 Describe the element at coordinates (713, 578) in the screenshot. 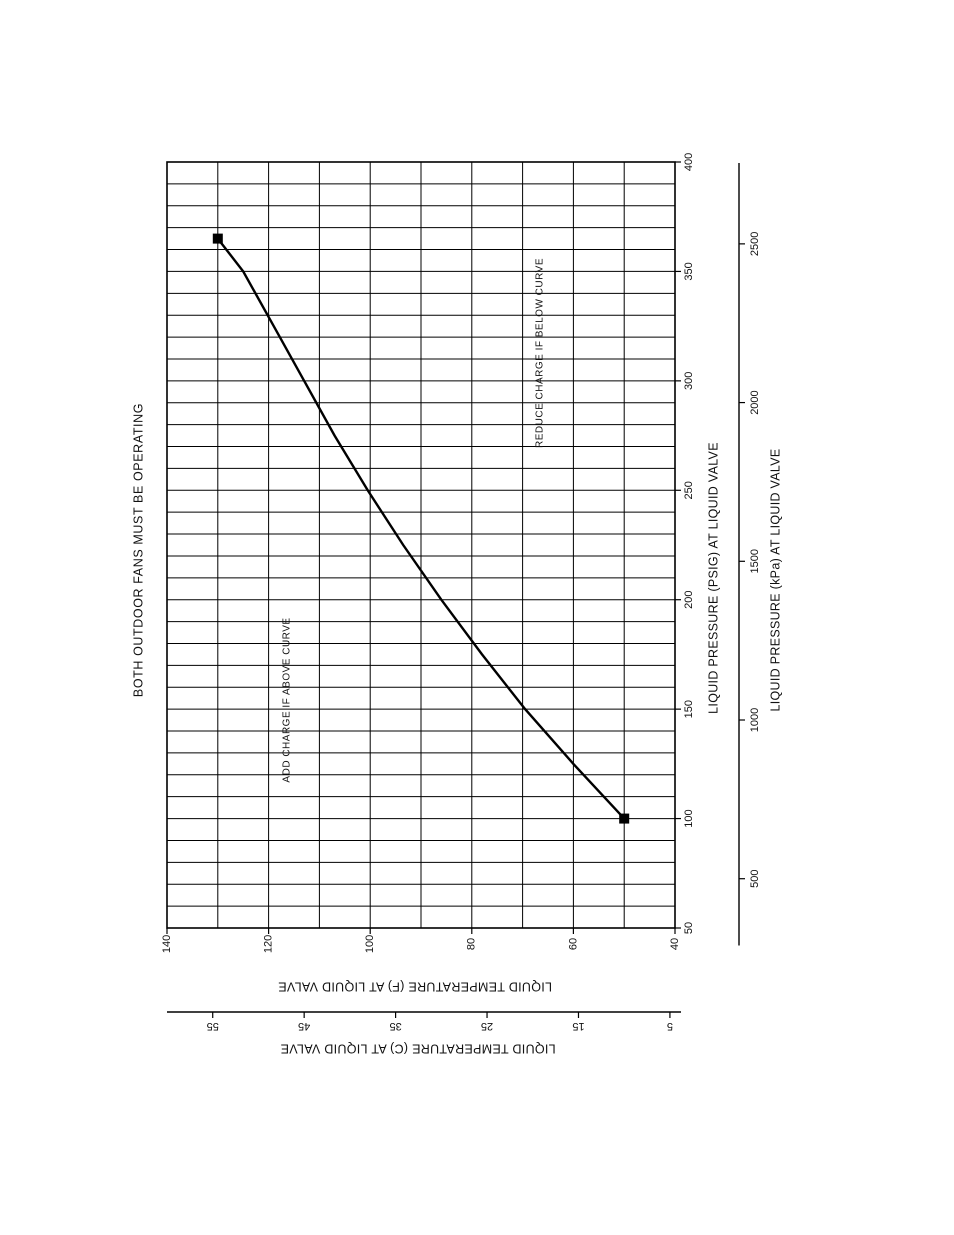

I see `x-axis-title-psig: LIQUID PRESSURE (PSIG) AT LIQUID VALVE` at that location.